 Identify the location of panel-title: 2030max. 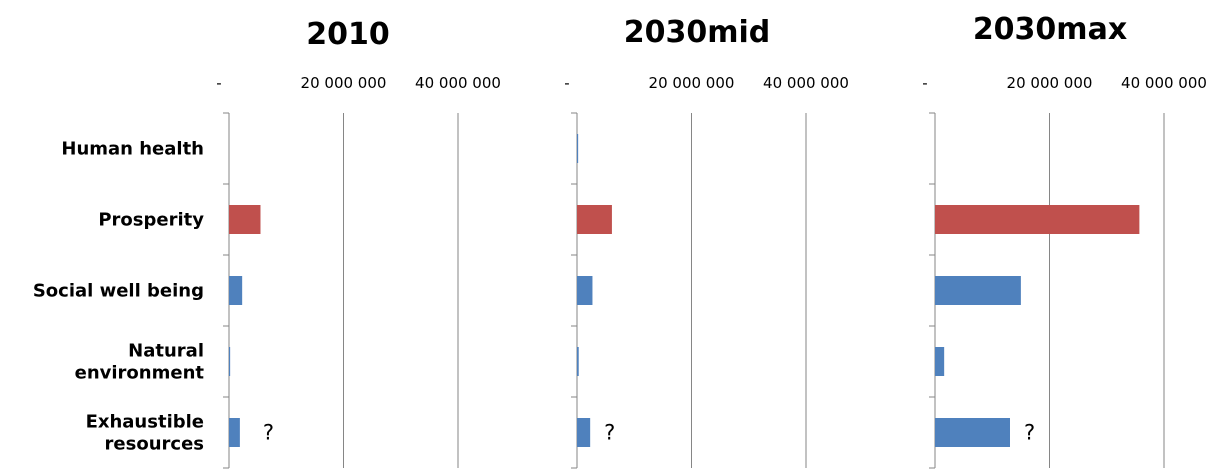
(1050, 29).